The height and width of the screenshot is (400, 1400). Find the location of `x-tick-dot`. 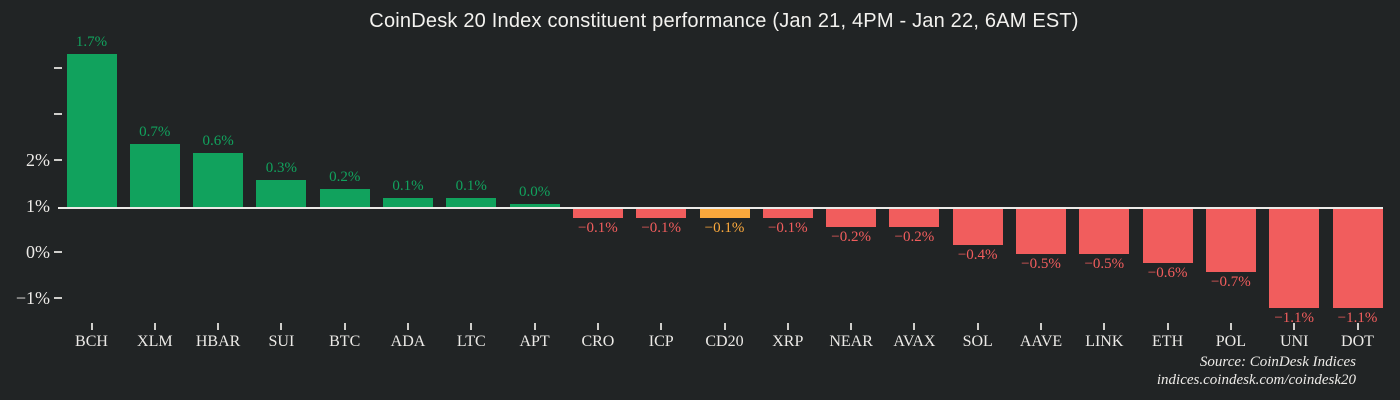

x-tick-dot is located at coordinates (1357, 326).